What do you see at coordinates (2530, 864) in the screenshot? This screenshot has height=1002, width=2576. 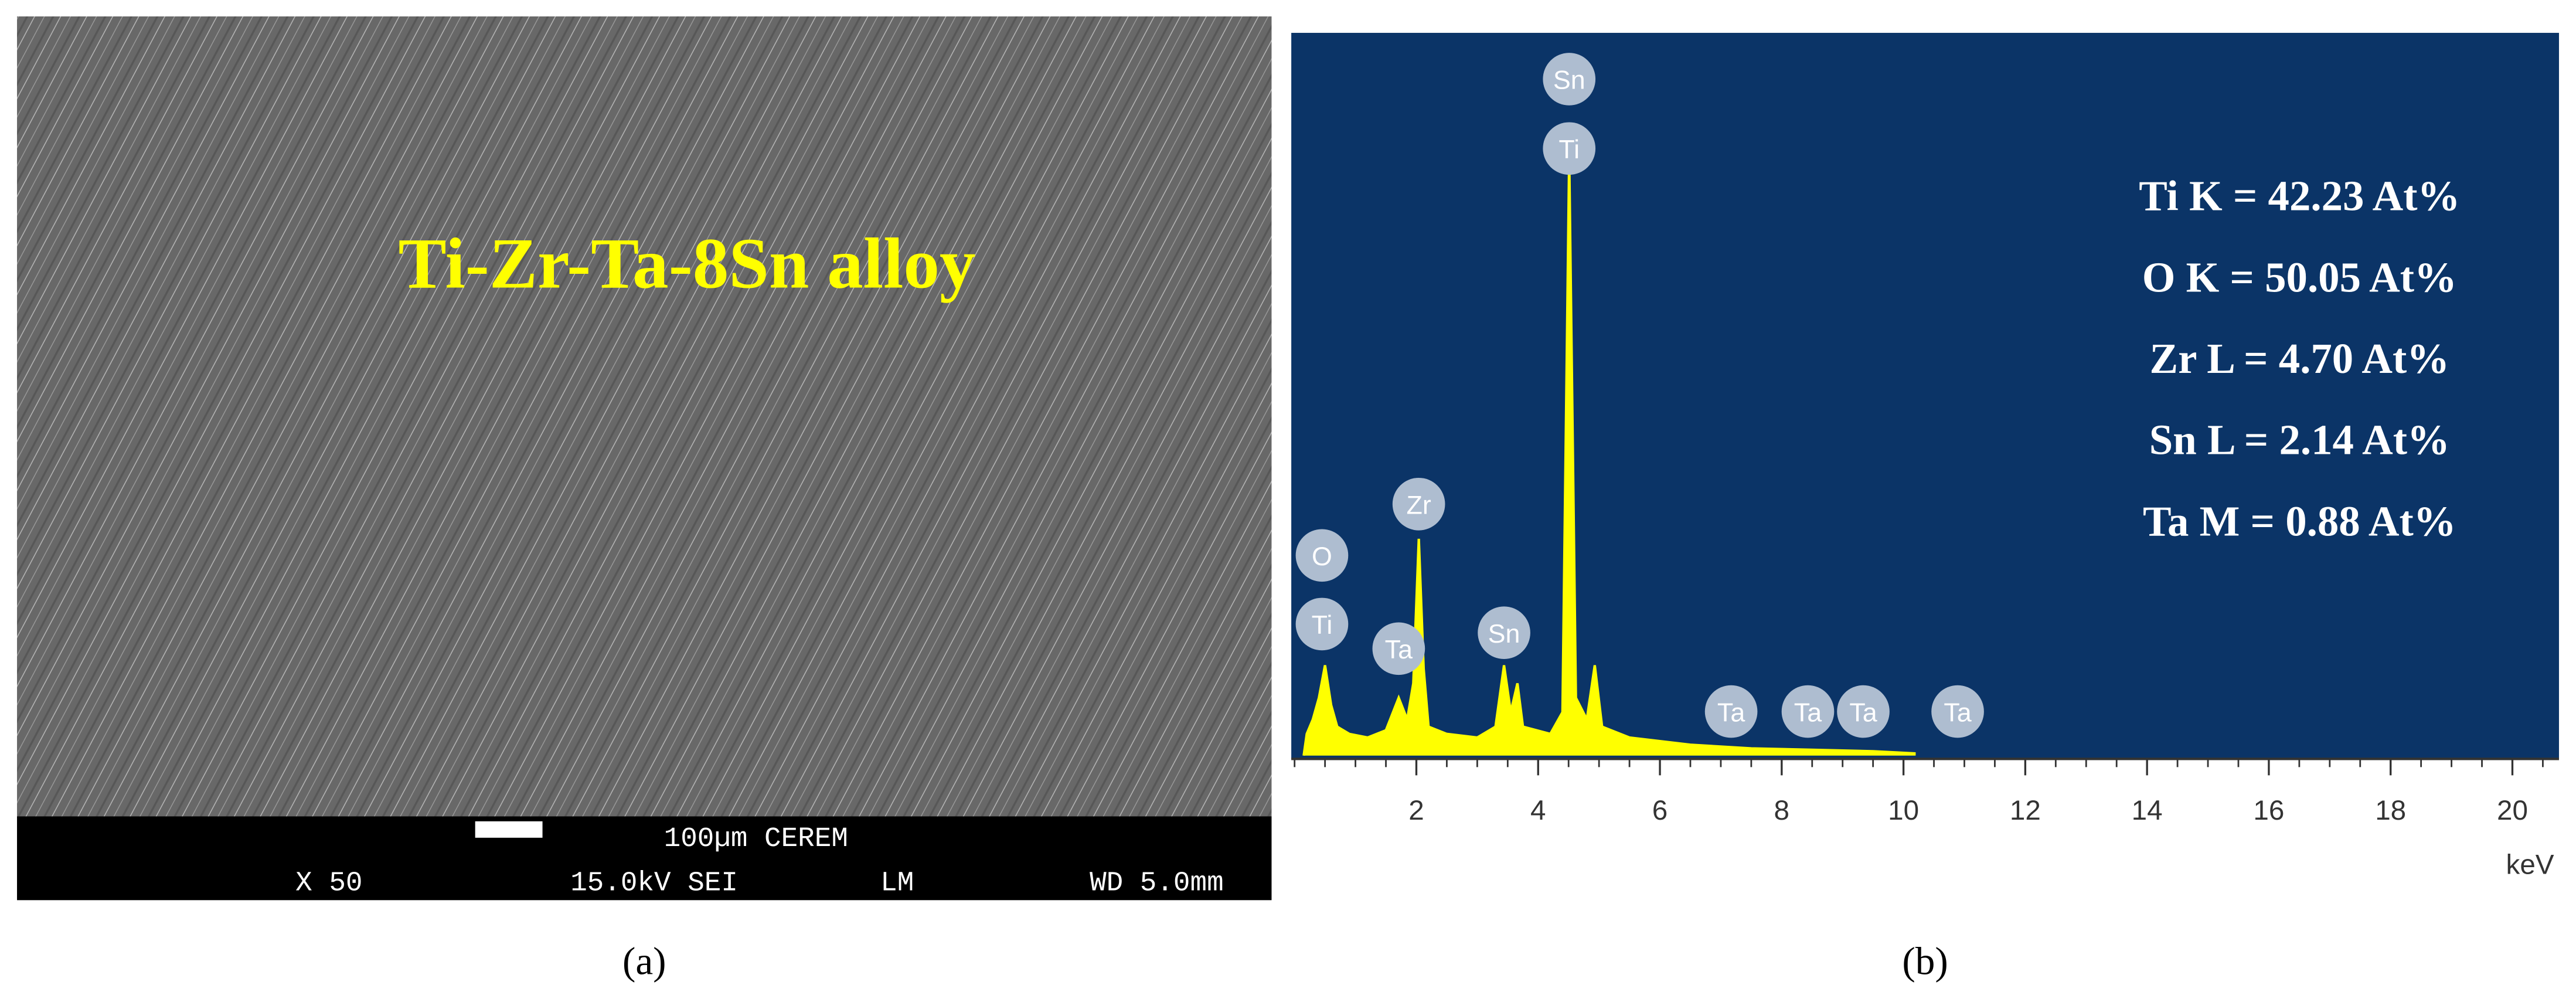 I see `x-axis-label: keV` at bounding box center [2530, 864].